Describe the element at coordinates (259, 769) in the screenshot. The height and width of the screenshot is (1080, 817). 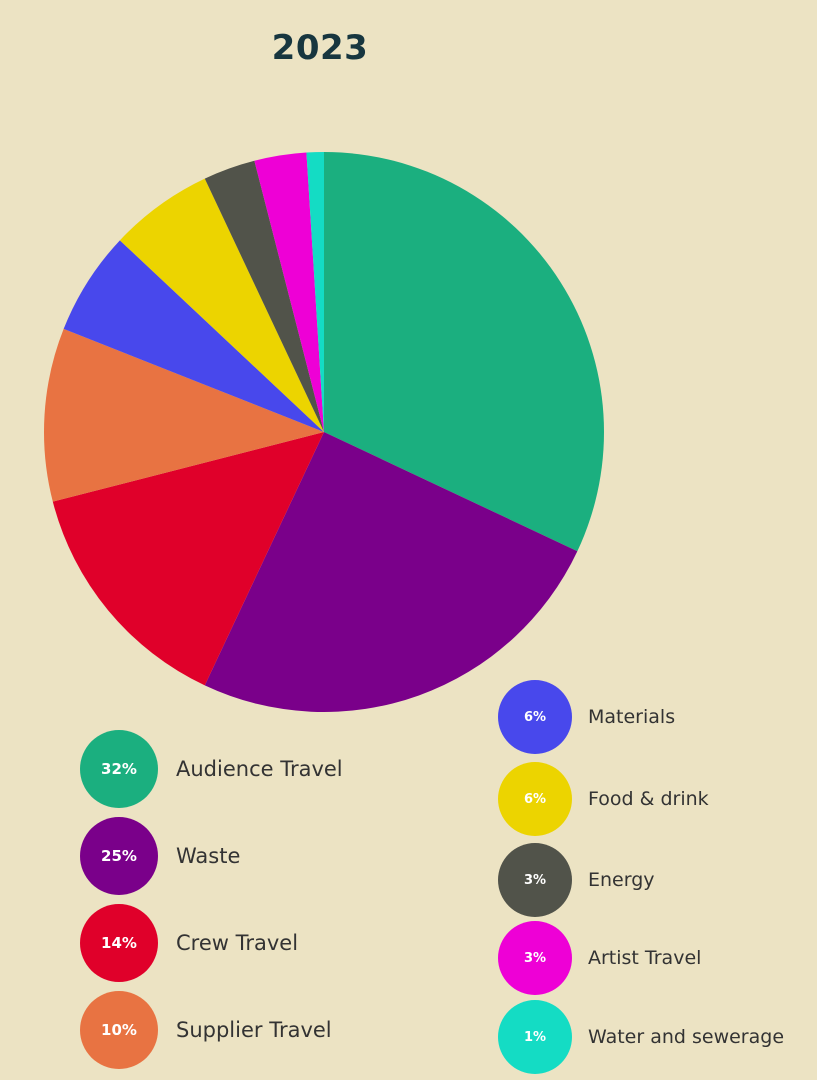
I see `legend-label-audience-travel: Audience Travel` at that location.